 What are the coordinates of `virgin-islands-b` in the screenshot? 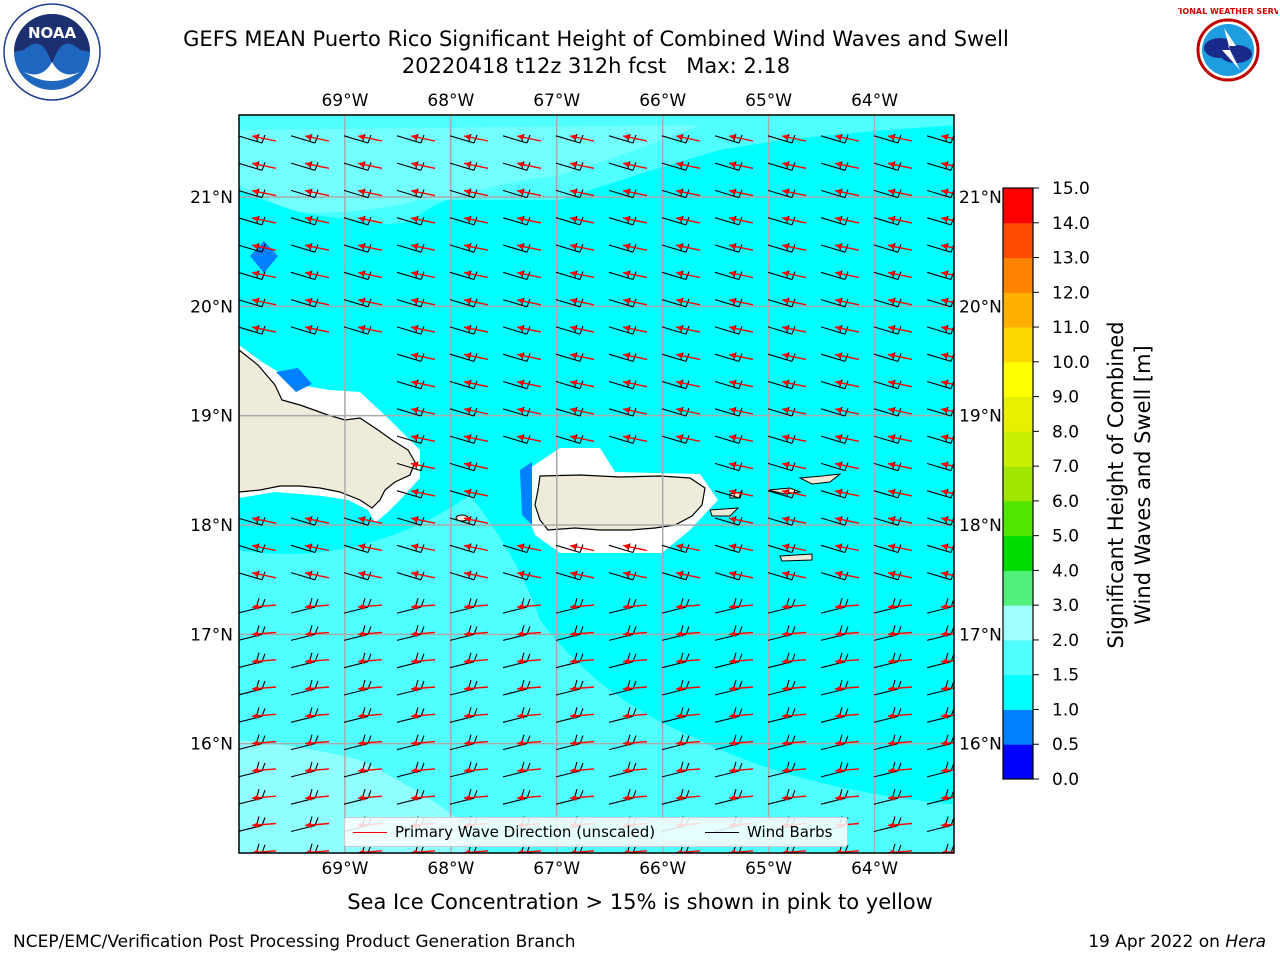 It's located at (820, 479).